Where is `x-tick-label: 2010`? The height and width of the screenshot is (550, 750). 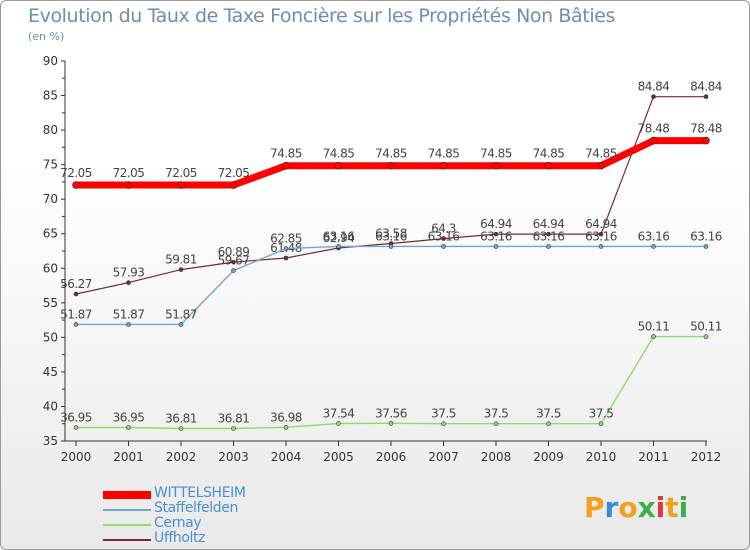
x-tick-label: 2010 is located at coordinates (601, 457).